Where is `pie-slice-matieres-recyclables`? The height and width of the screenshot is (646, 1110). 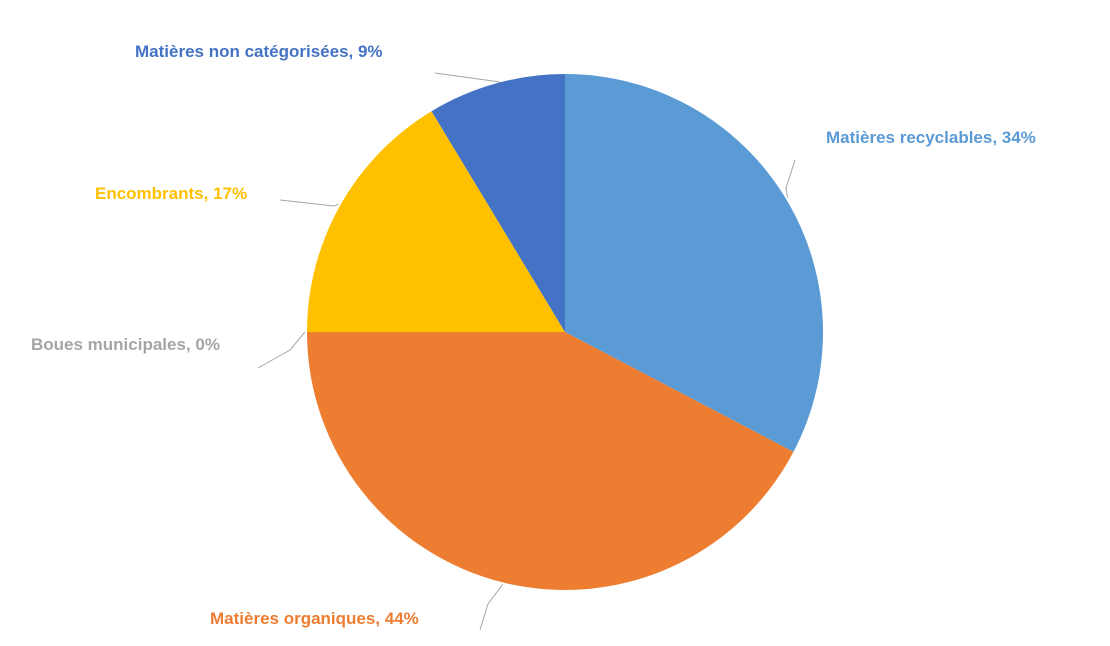
pie-slice-matieres-recyclables is located at coordinates (694, 263).